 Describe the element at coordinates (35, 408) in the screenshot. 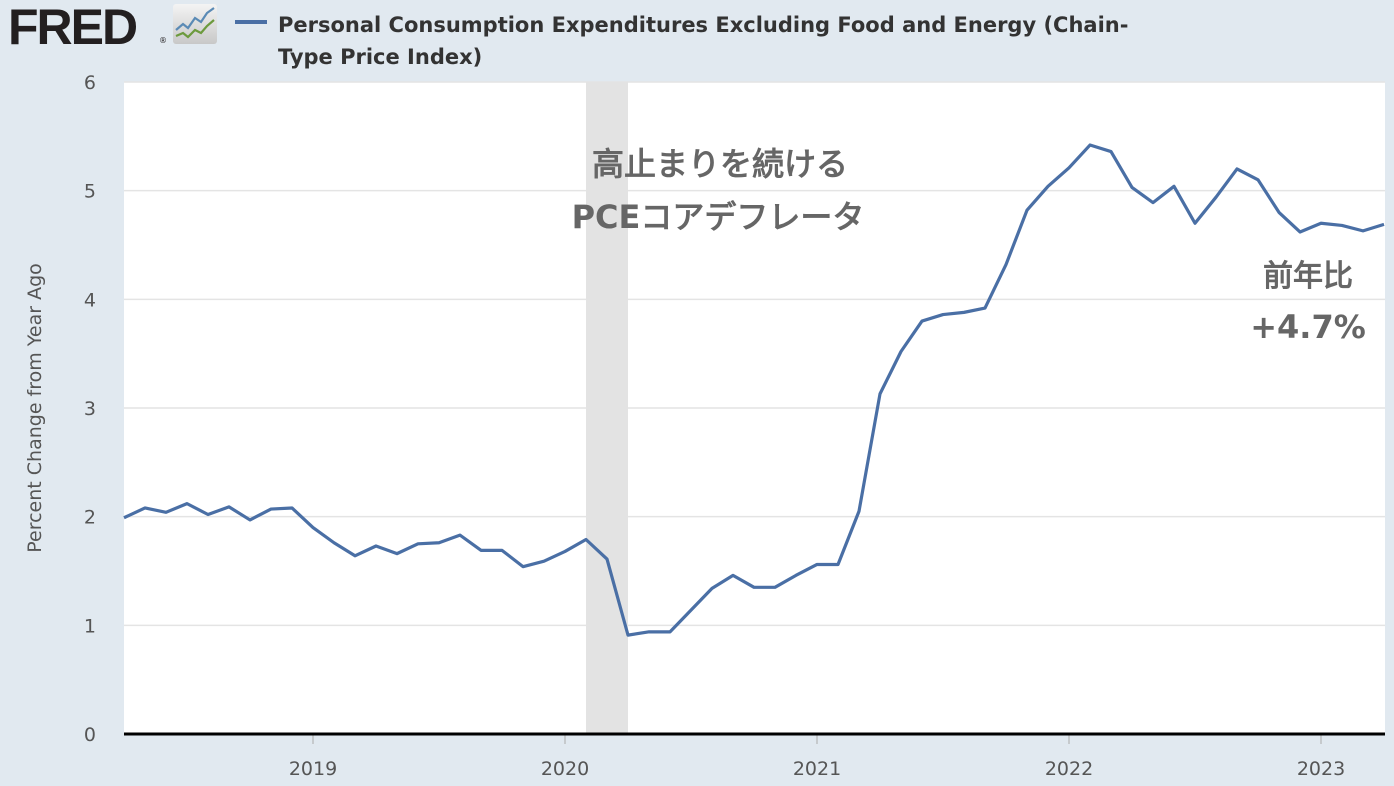

I see `y-axis-label: Percent Change from Year Ago` at that location.